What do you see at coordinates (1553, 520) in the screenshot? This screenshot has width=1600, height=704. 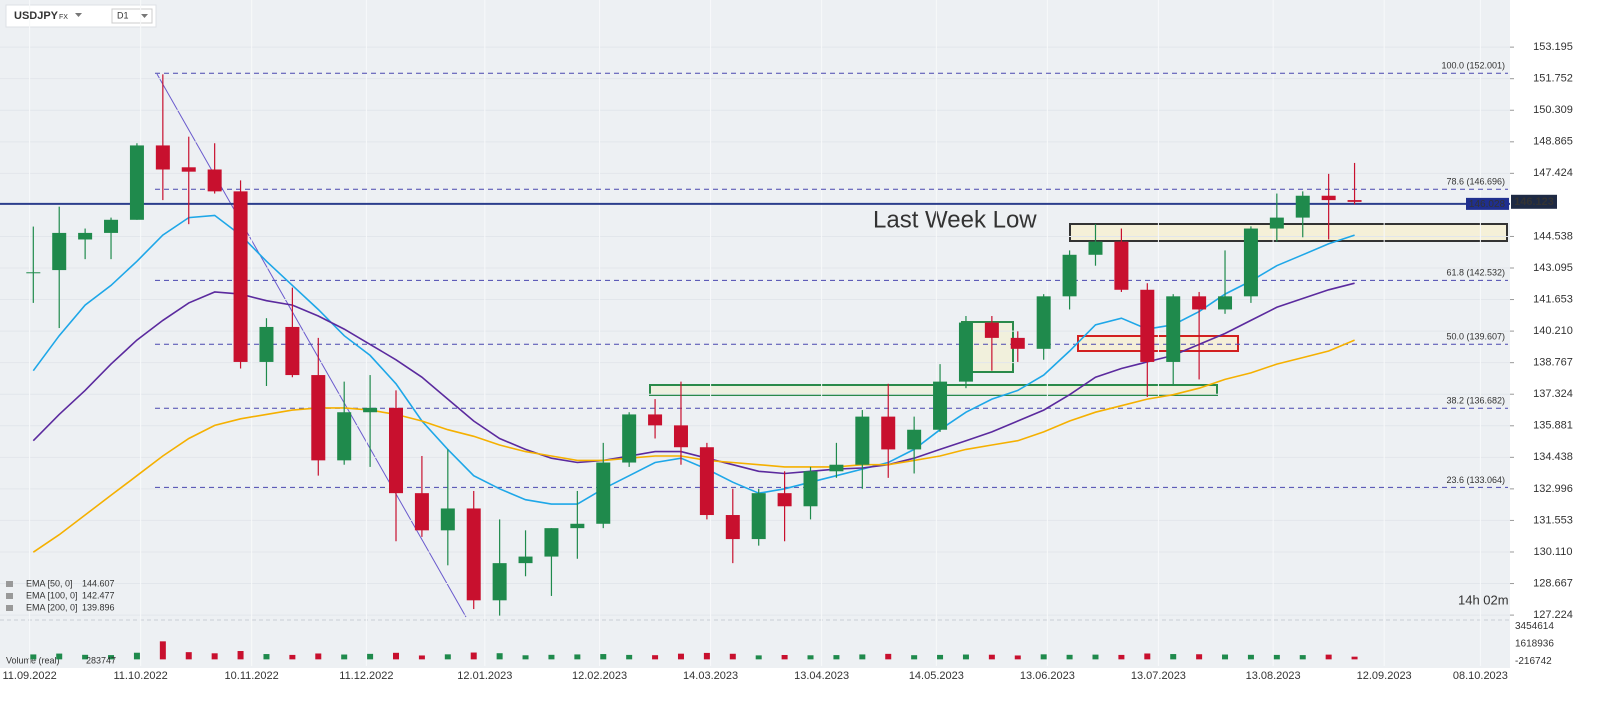 I see `y-tick-label: 131.553` at bounding box center [1553, 520].